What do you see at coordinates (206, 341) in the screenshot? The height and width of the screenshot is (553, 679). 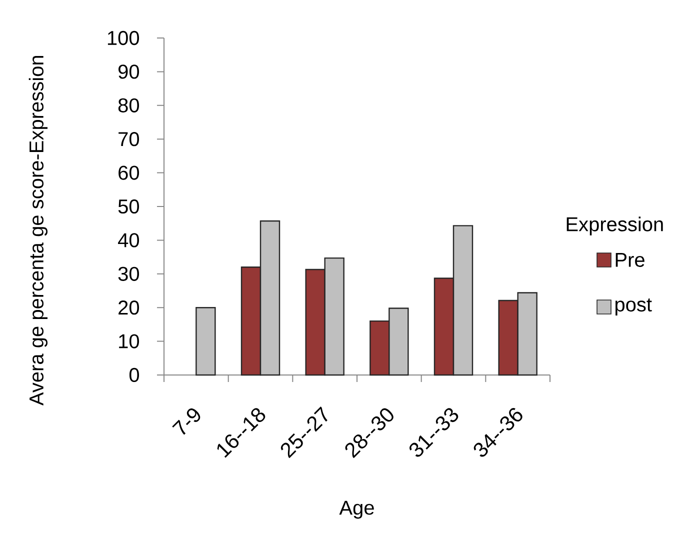 I see `bar` at bounding box center [206, 341].